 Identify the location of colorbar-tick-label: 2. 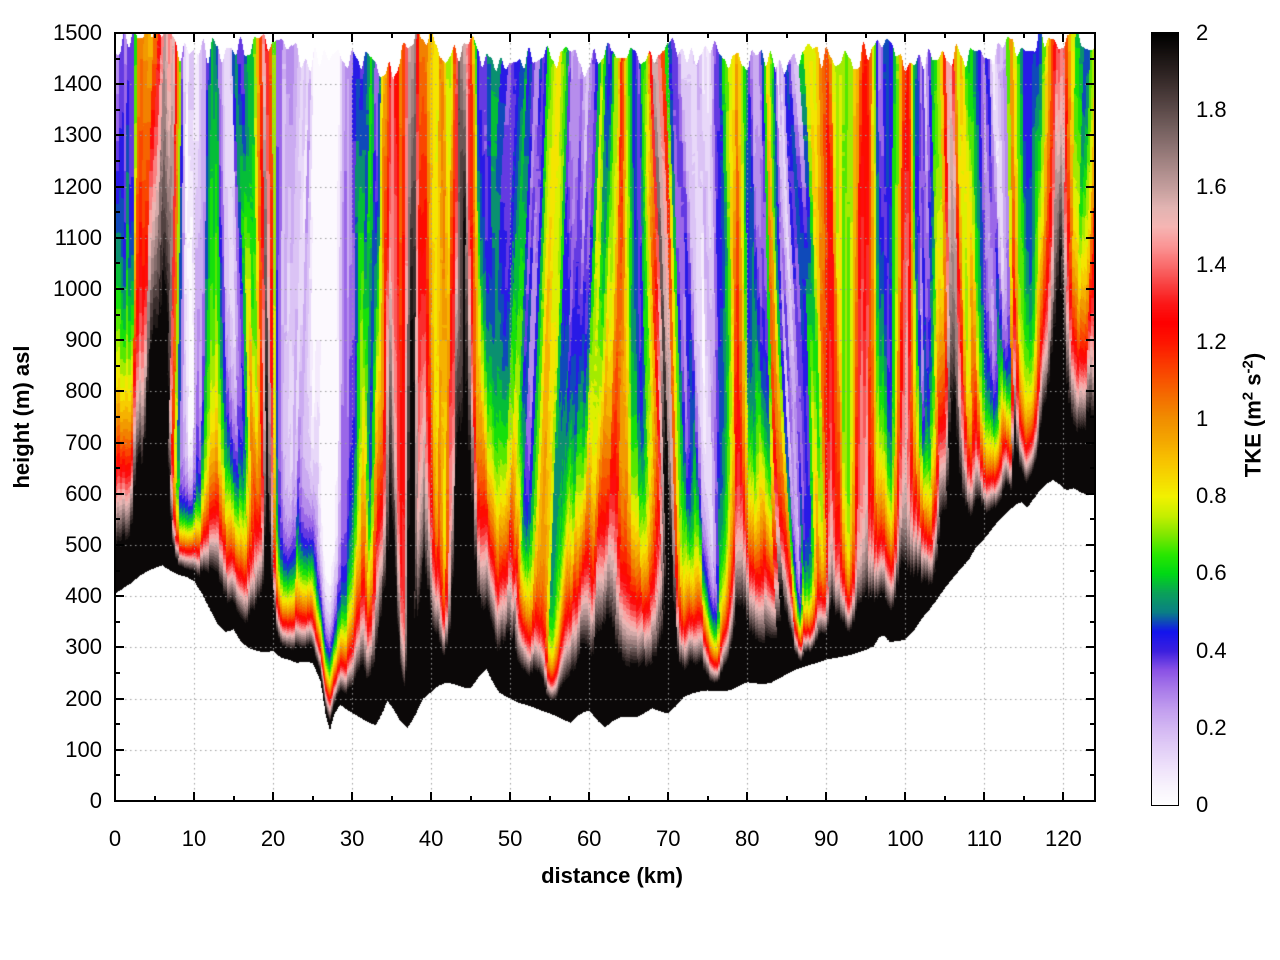
(1202, 32).